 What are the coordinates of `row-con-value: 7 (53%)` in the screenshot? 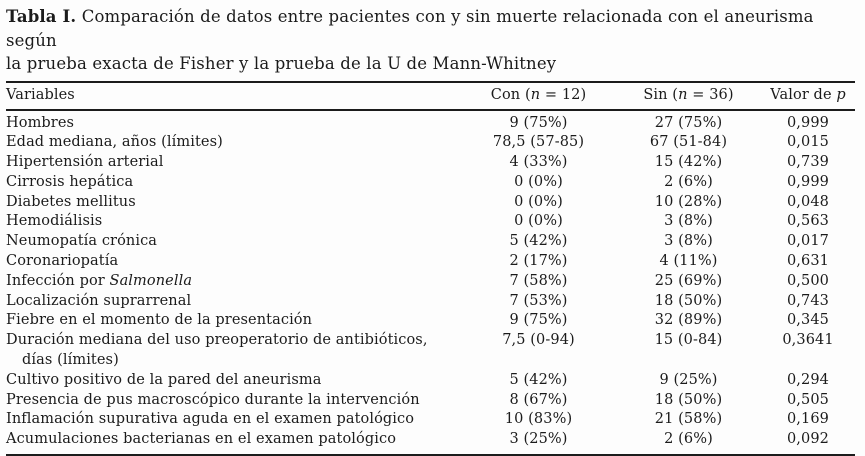 It's located at (538, 302).